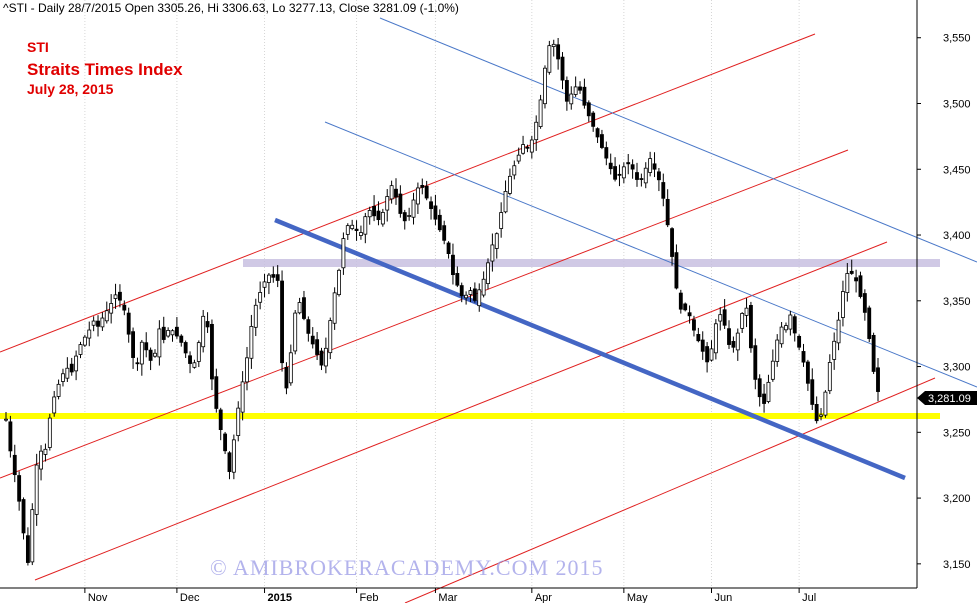 The image size is (977, 608). I want to click on last-price-badge, so click(947, 398).